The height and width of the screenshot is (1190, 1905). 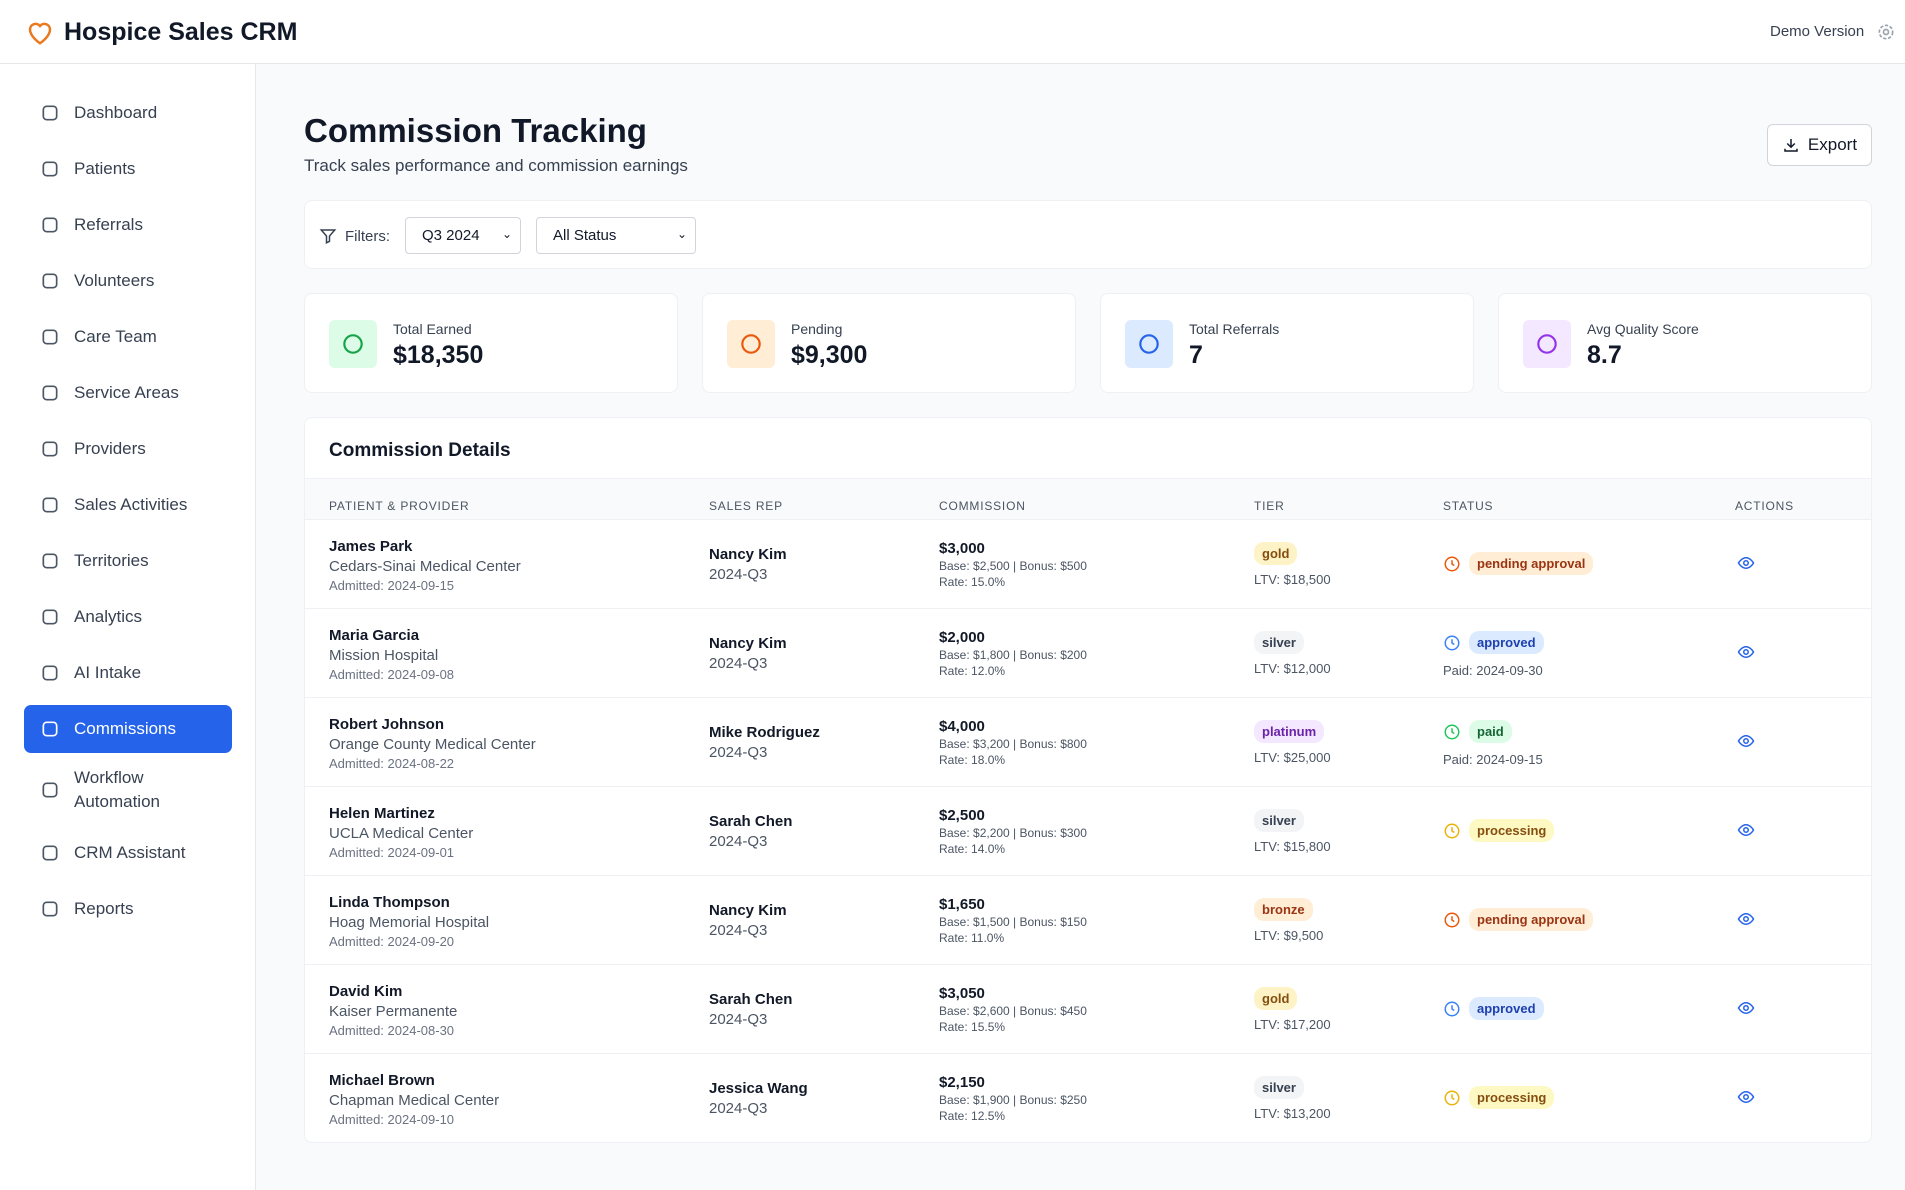 What do you see at coordinates (952, 32) in the screenshot?
I see `top-bar: Hospice Sales CRM Demo Version` at bounding box center [952, 32].